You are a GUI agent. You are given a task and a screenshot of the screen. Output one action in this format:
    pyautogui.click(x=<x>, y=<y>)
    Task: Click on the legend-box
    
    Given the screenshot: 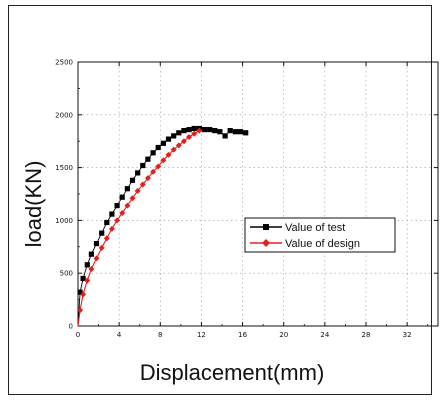 What is the action you would take?
    pyautogui.click(x=320, y=235)
    